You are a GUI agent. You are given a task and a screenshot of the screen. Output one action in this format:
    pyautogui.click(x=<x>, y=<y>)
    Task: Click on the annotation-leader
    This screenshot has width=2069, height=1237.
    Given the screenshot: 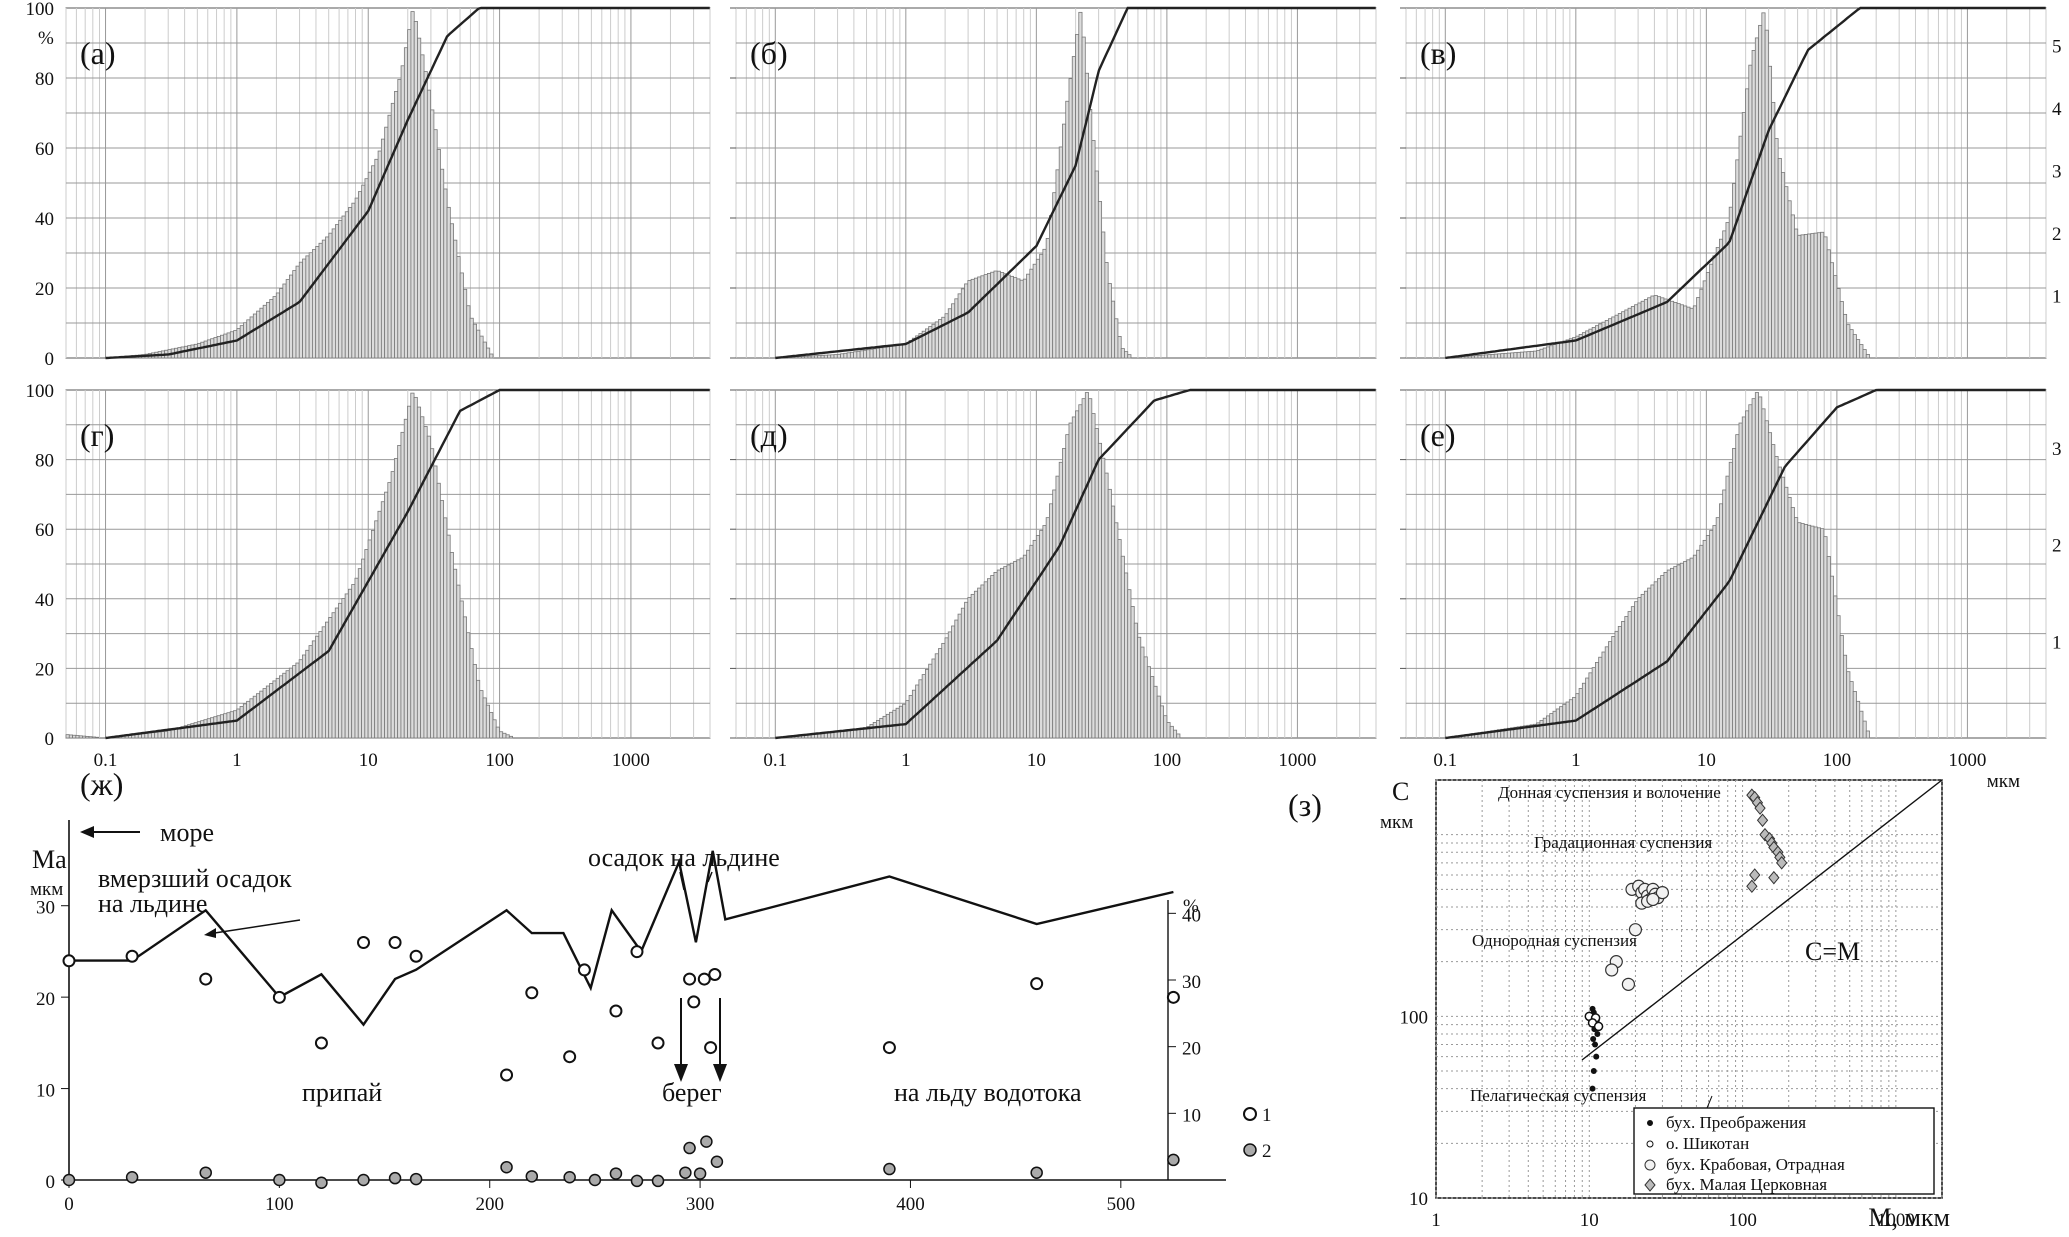 What is the action you would take?
    pyautogui.click(x=682, y=881)
    